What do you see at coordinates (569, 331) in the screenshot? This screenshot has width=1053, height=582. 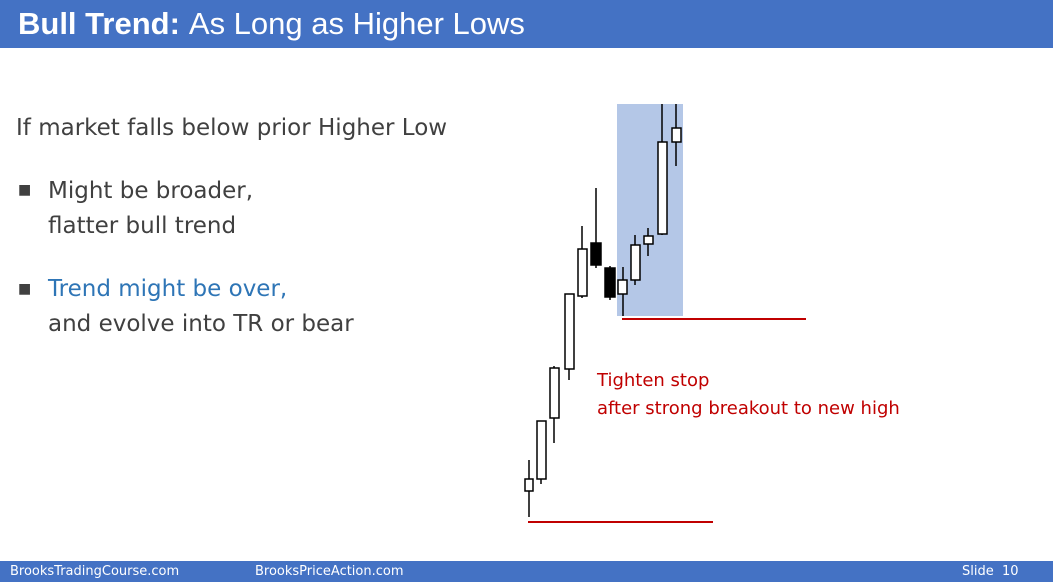 I see `candle-4-body` at bounding box center [569, 331].